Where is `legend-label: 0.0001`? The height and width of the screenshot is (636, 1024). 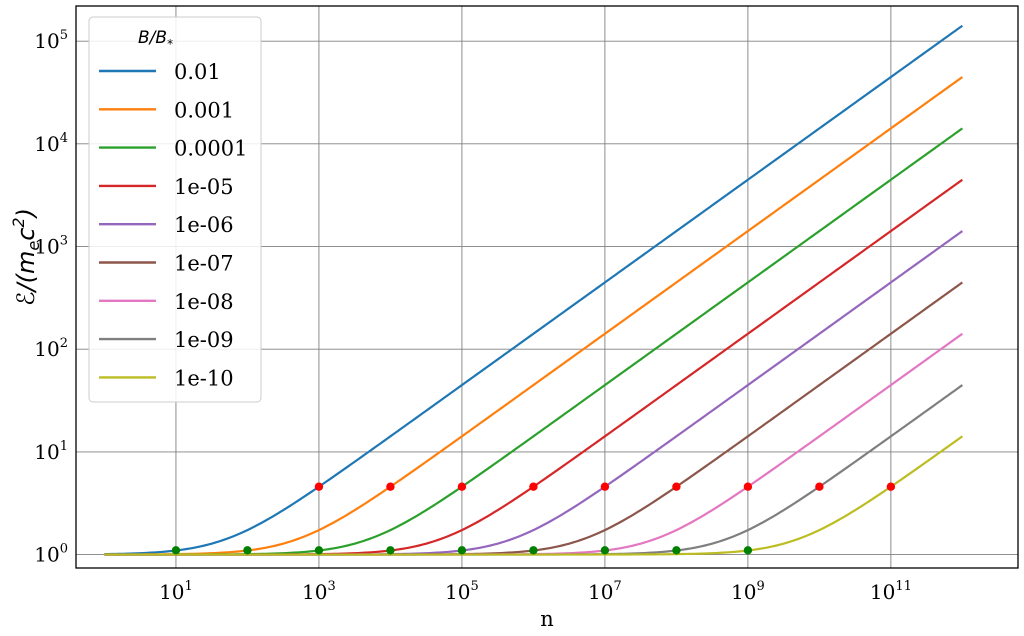 legend-label: 0.0001 is located at coordinates (210, 149).